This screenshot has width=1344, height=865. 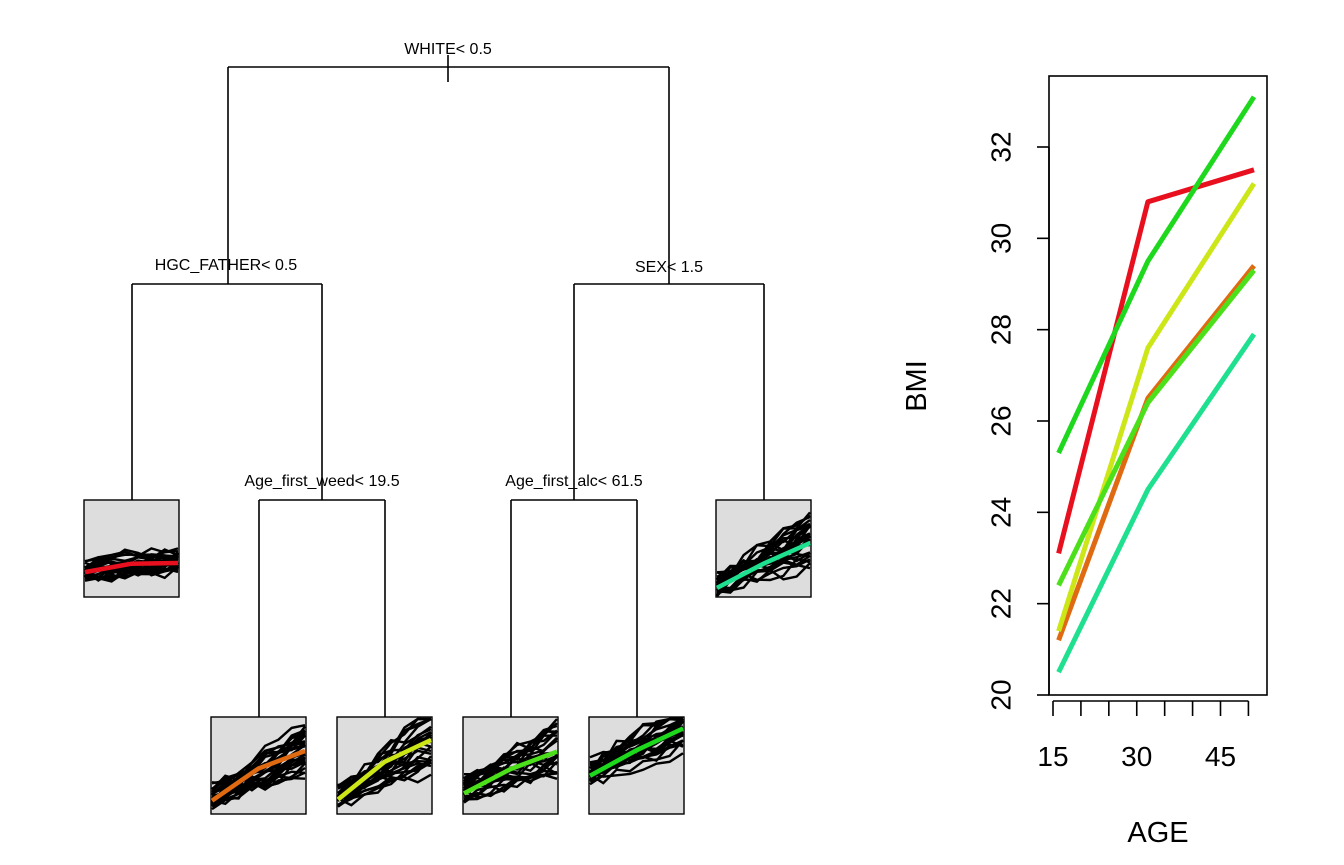 What do you see at coordinates (1052, 756) in the screenshot?
I see `x-tick-label: 15` at bounding box center [1052, 756].